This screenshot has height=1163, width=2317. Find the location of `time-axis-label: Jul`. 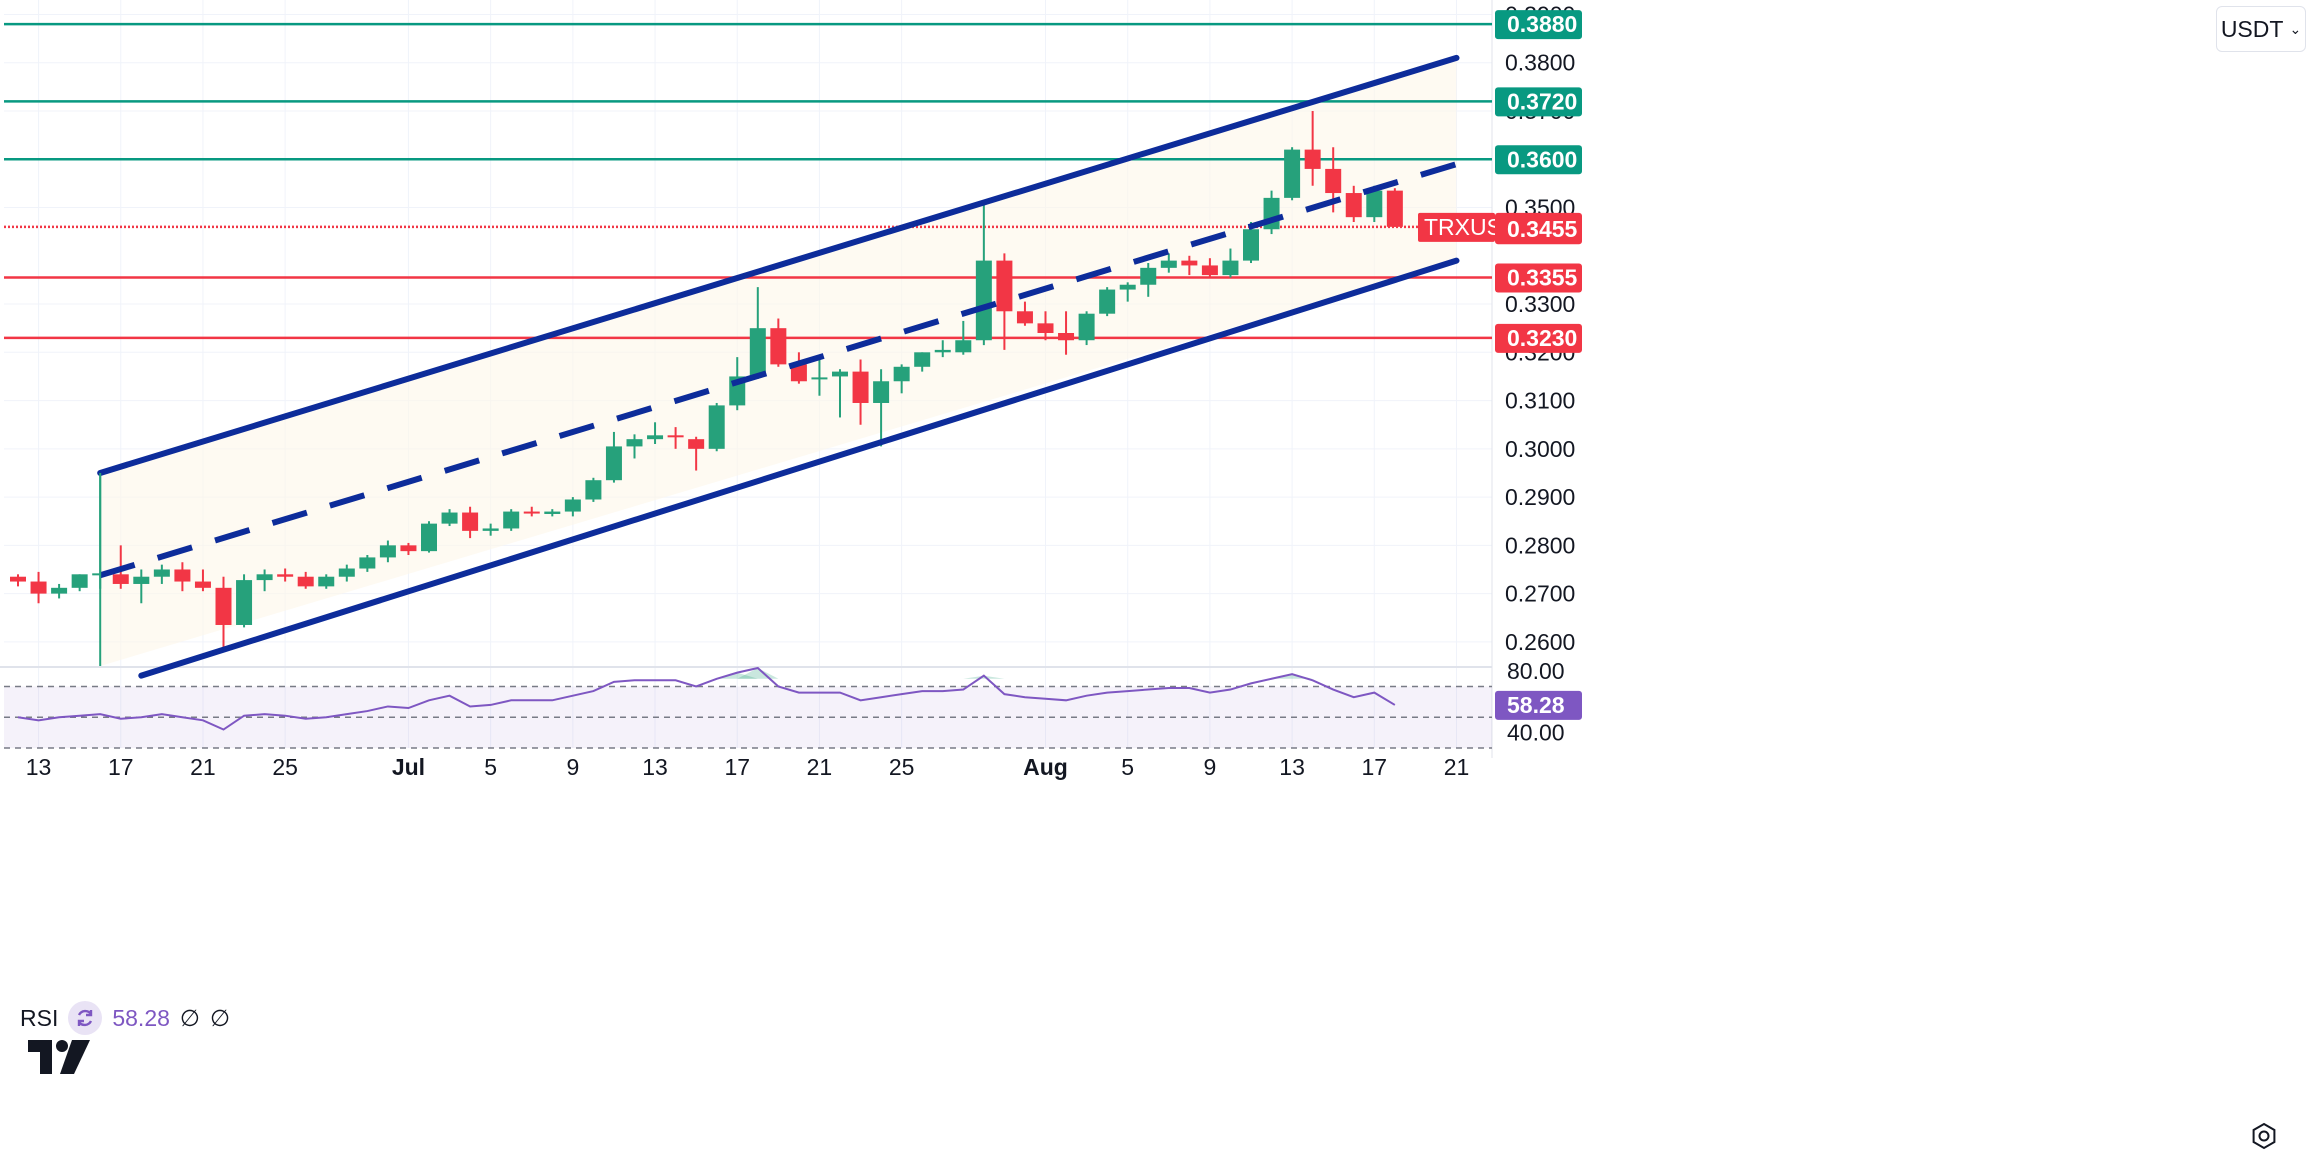

time-axis-label: Jul is located at coordinates (408, 767).